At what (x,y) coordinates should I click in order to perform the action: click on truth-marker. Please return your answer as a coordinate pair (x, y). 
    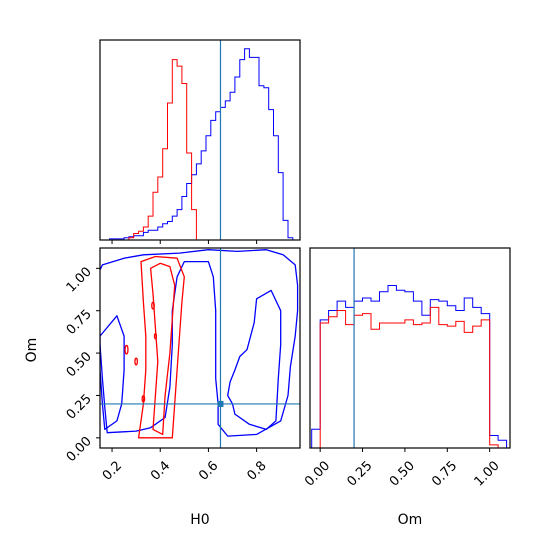
    Looking at the image, I should click on (220, 403).